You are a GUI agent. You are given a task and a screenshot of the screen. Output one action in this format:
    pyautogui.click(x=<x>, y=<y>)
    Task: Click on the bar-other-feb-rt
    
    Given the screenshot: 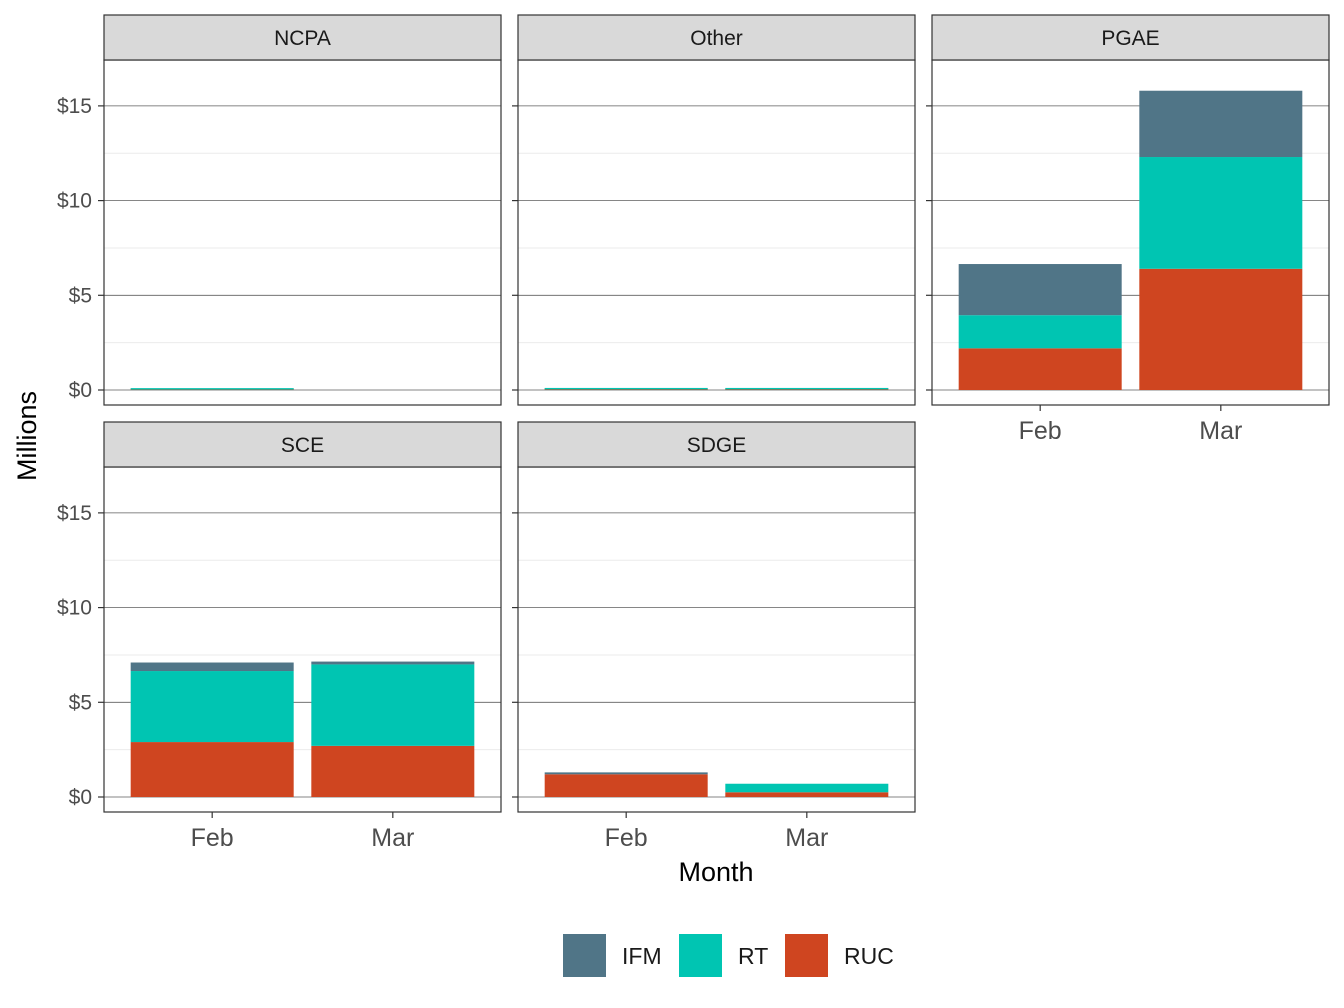 What is the action you would take?
    pyautogui.click(x=626, y=388)
    